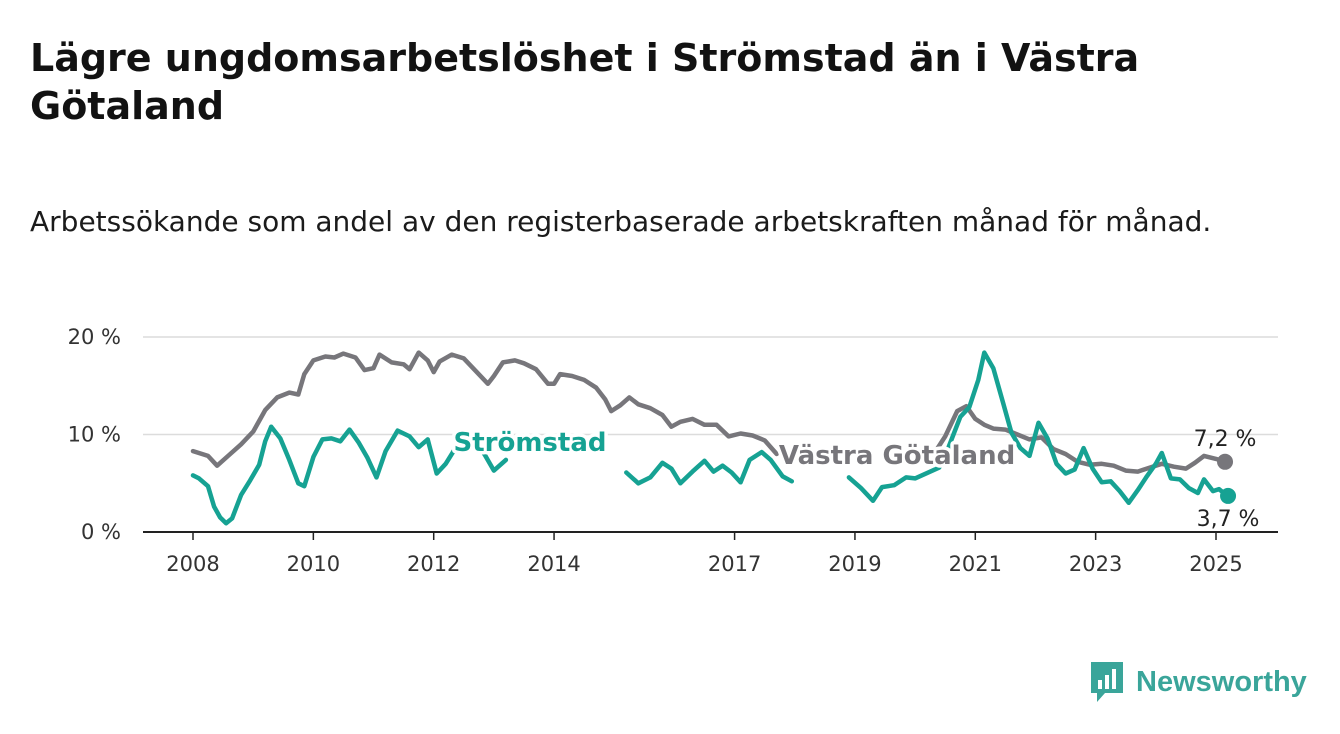 This screenshot has width=1340, height=734. Describe the element at coordinates (975, 564) in the screenshot. I see `x-tick-label: 2021` at that location.